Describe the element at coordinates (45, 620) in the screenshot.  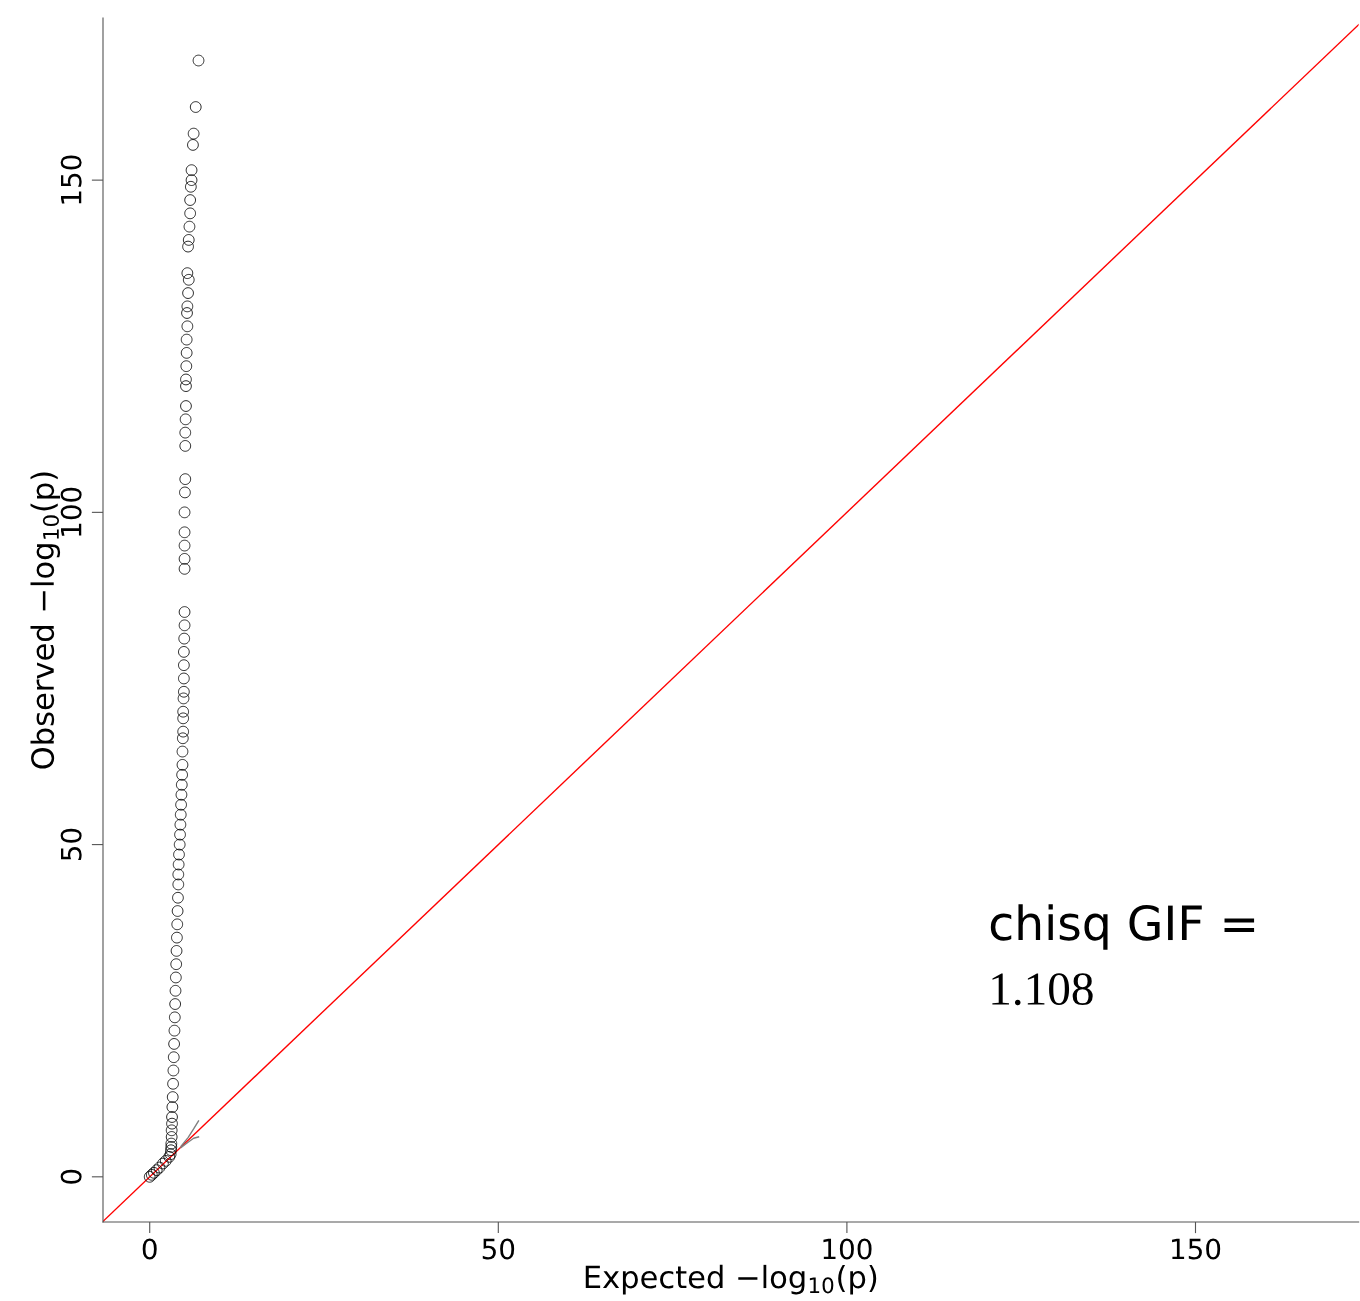
I see `y-axis-title: Observed −log$_{10}$(p)` at that location.